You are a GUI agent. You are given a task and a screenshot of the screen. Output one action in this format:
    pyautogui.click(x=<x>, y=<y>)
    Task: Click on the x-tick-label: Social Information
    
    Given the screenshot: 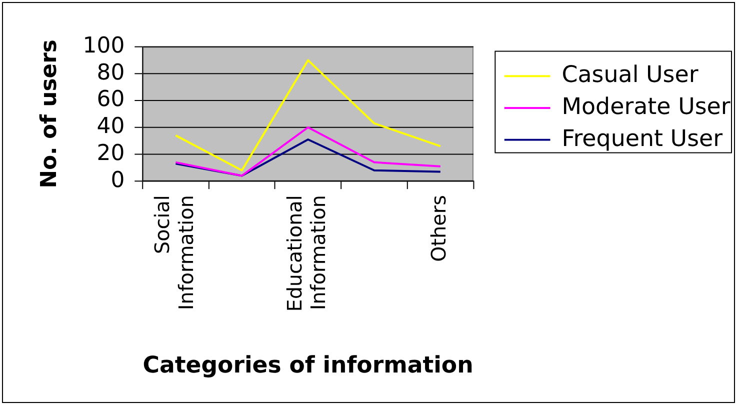 What is the action you would take?
    pyautogui.click(x=174, y=252)
    